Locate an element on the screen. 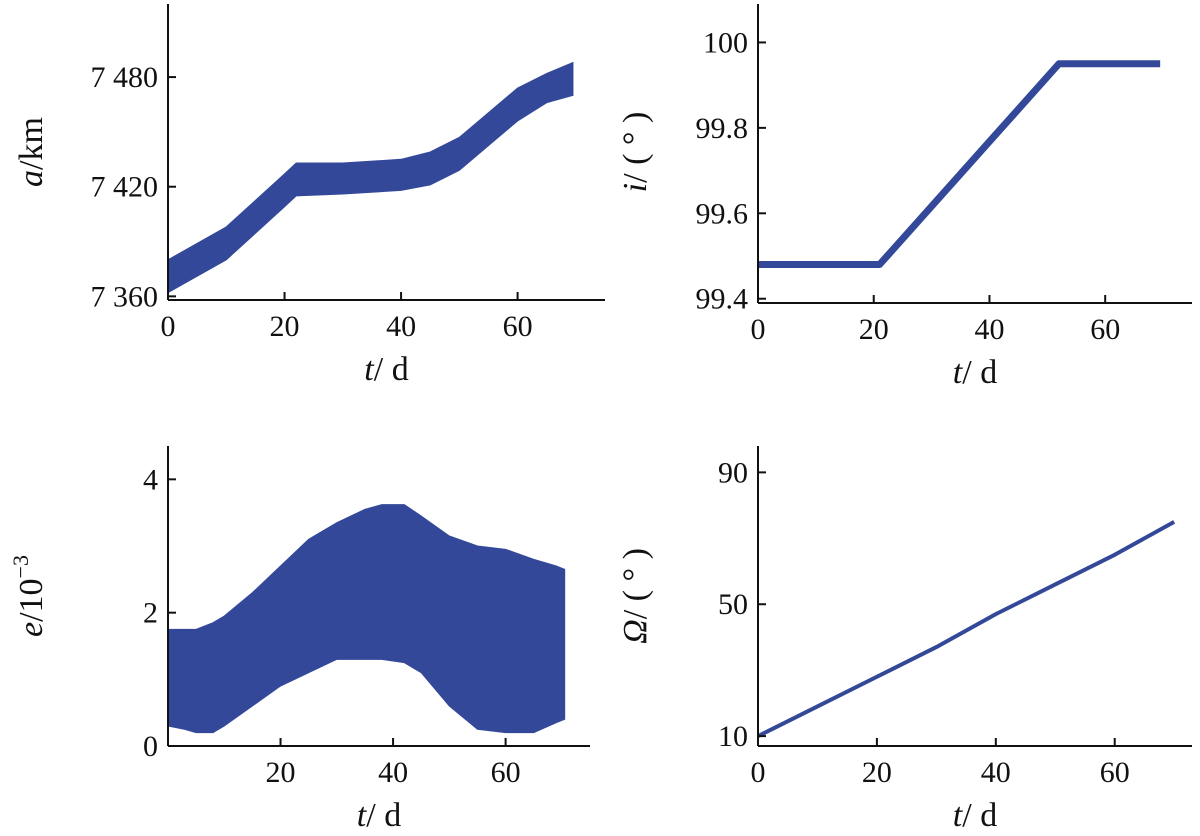  x-tick-label-a: 0 is located at coordinates (168, 326).